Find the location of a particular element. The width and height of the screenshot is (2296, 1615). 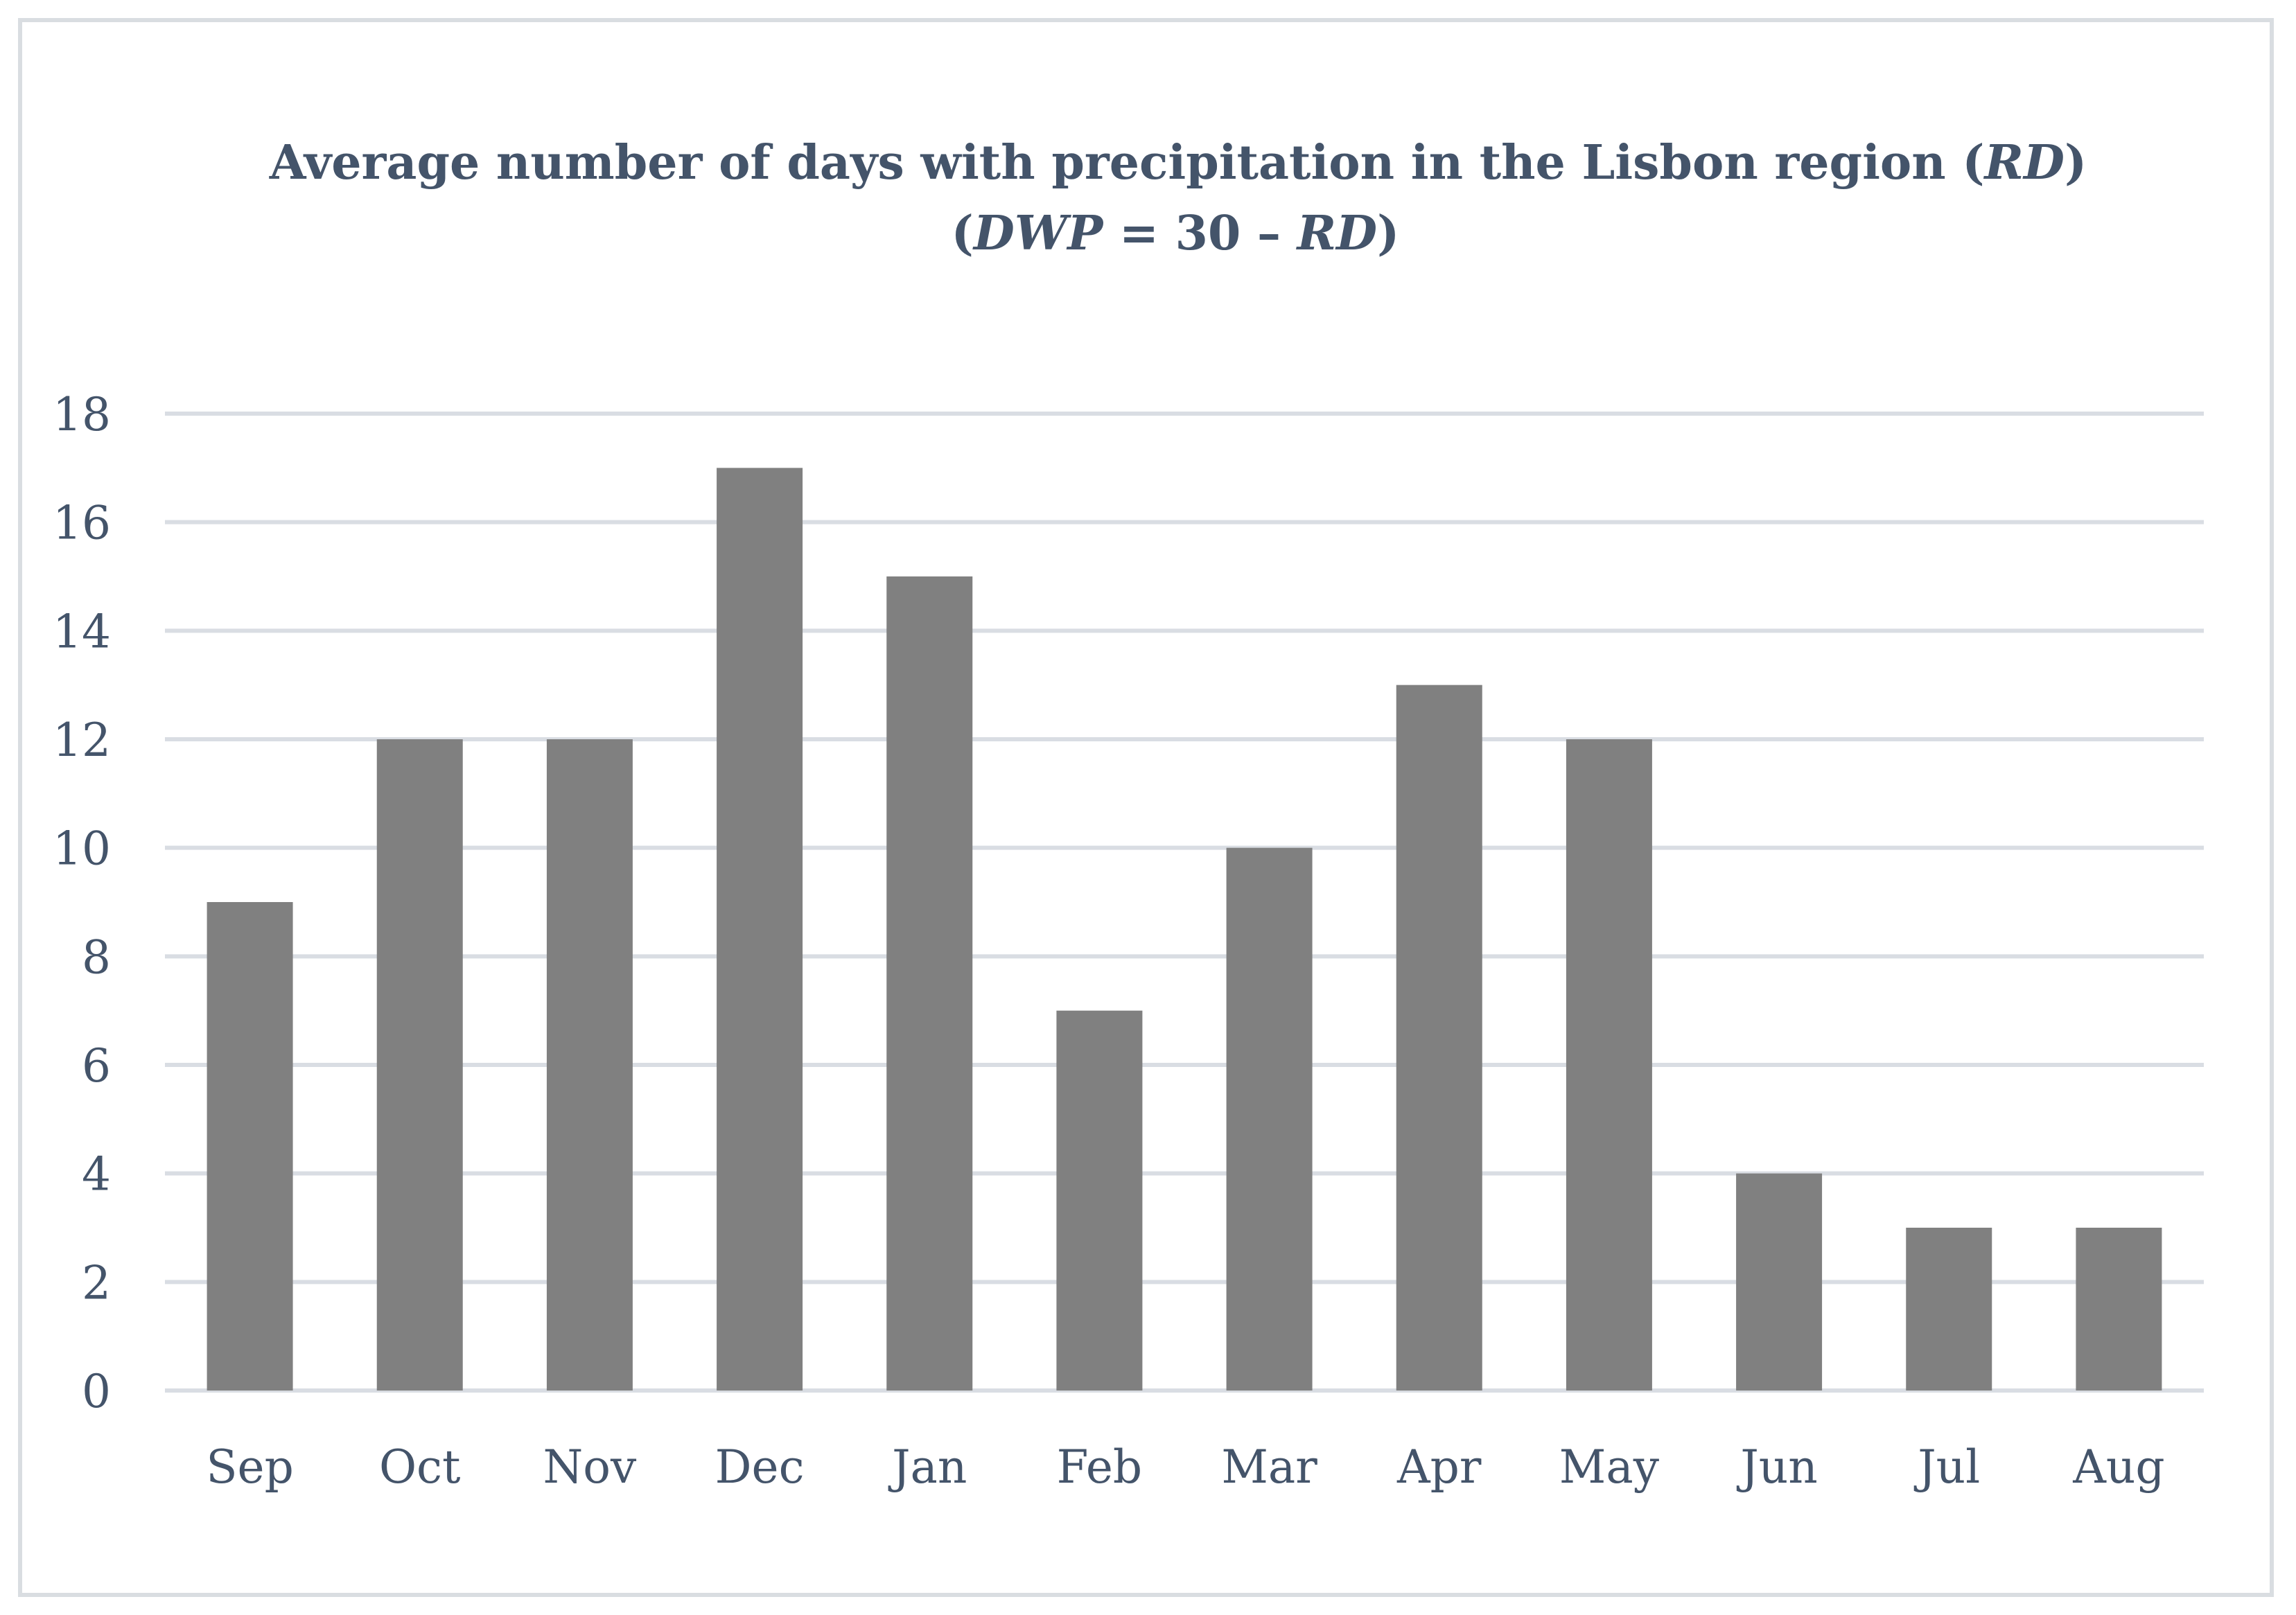

chart-title-line-1-italic: RD is located at coordinates (2024, 163).